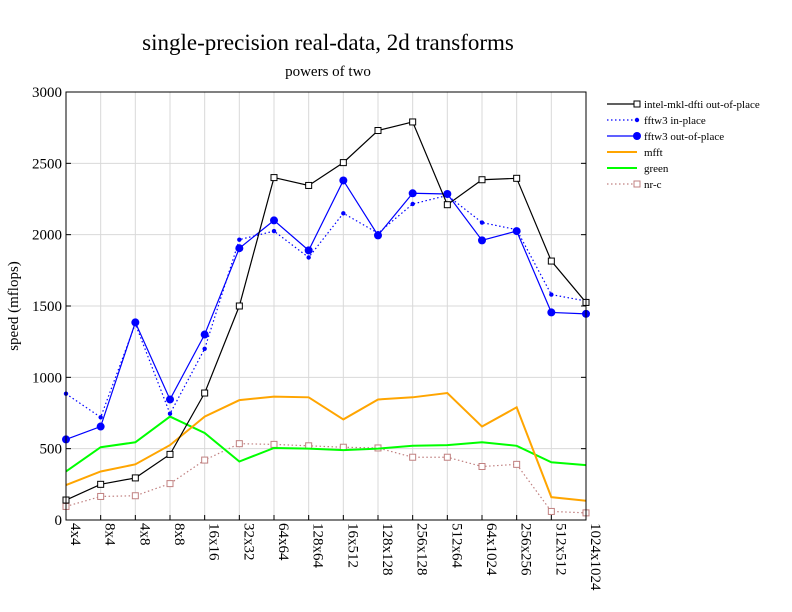 This screenshot has width=792, height=612. I want to click on legend-item: intel-mkl-dfti out-of-place, so click(683, 105).